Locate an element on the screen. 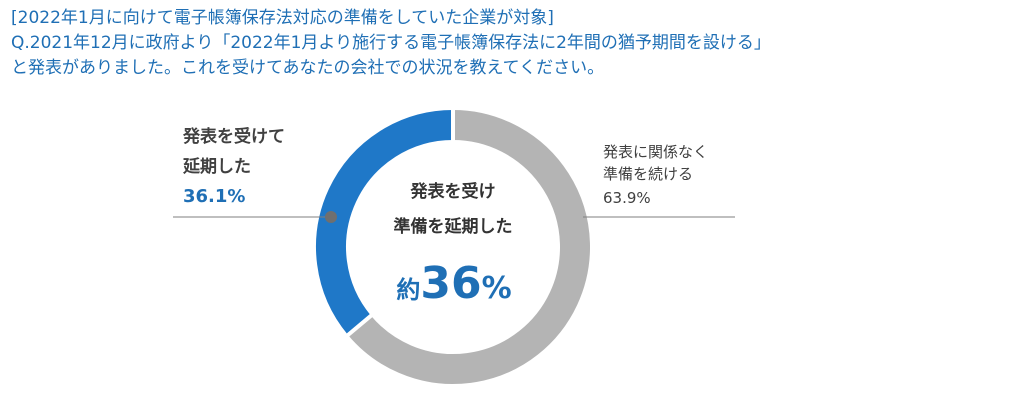  center-number: 36 is located at coordinates (451, 283).